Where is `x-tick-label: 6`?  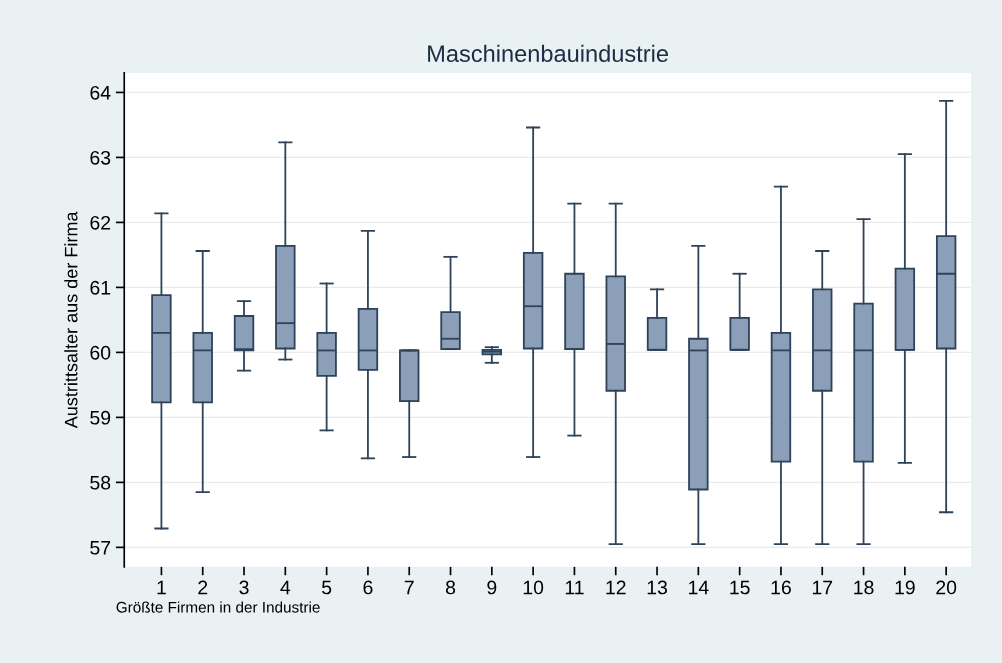
x-tick-label: 6 is located at coordinates (368, 587).